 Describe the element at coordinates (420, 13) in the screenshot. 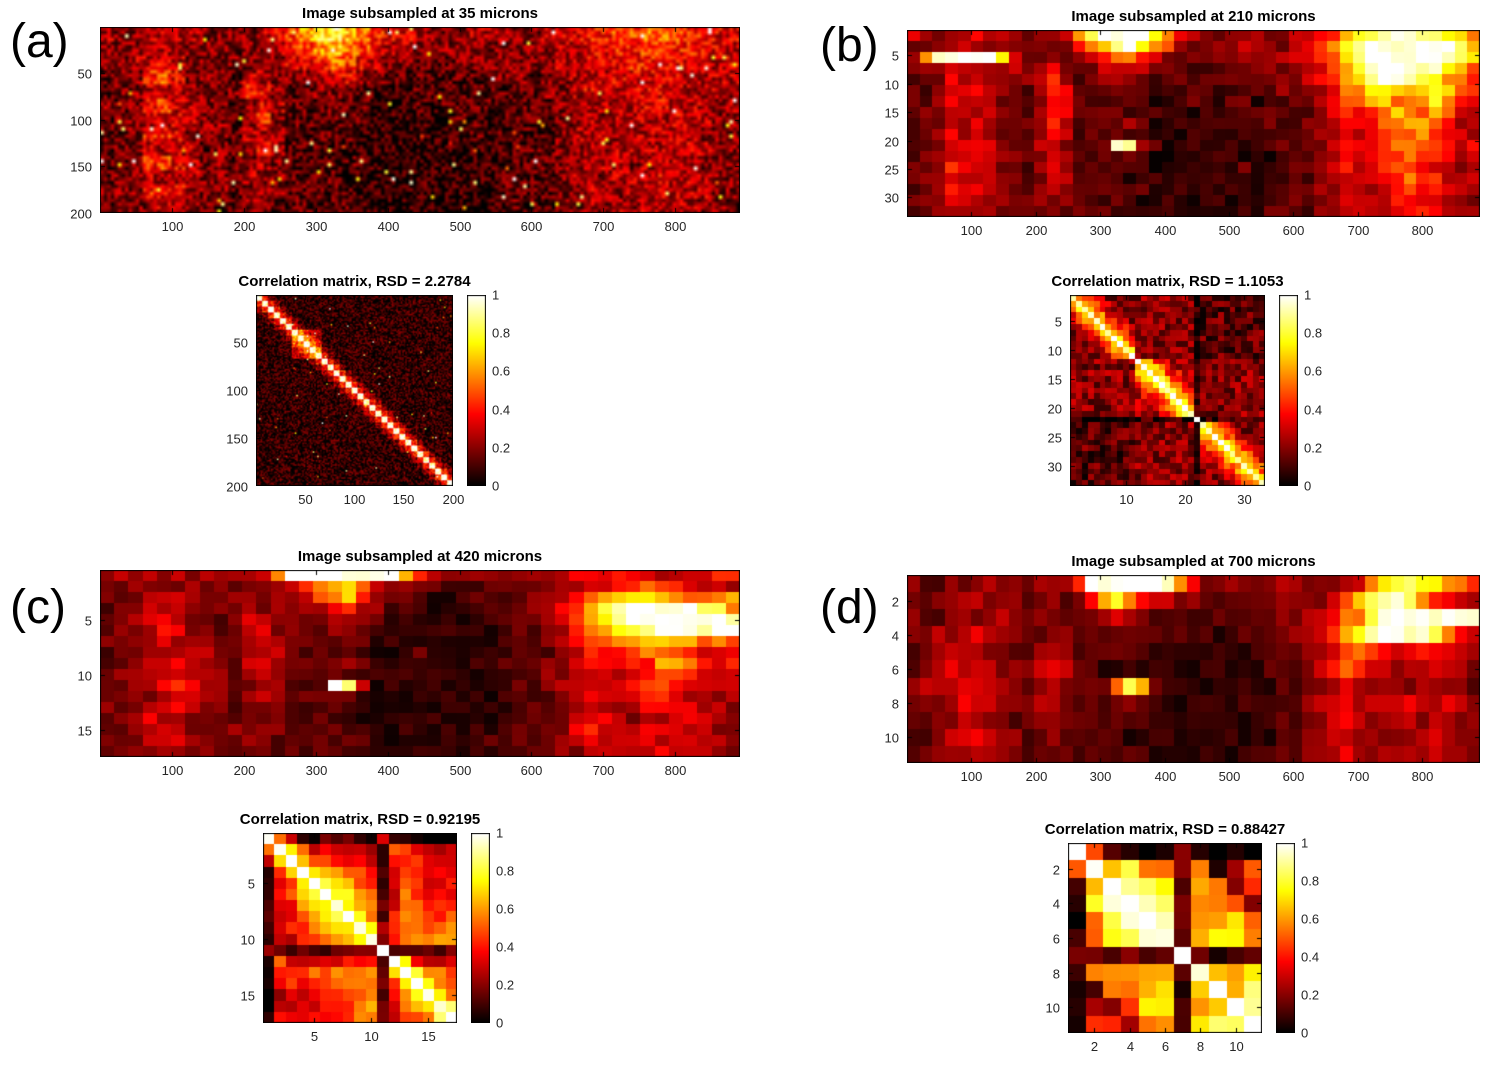

I see `image-a-title: Image subsampled at 35 microns` at that location.